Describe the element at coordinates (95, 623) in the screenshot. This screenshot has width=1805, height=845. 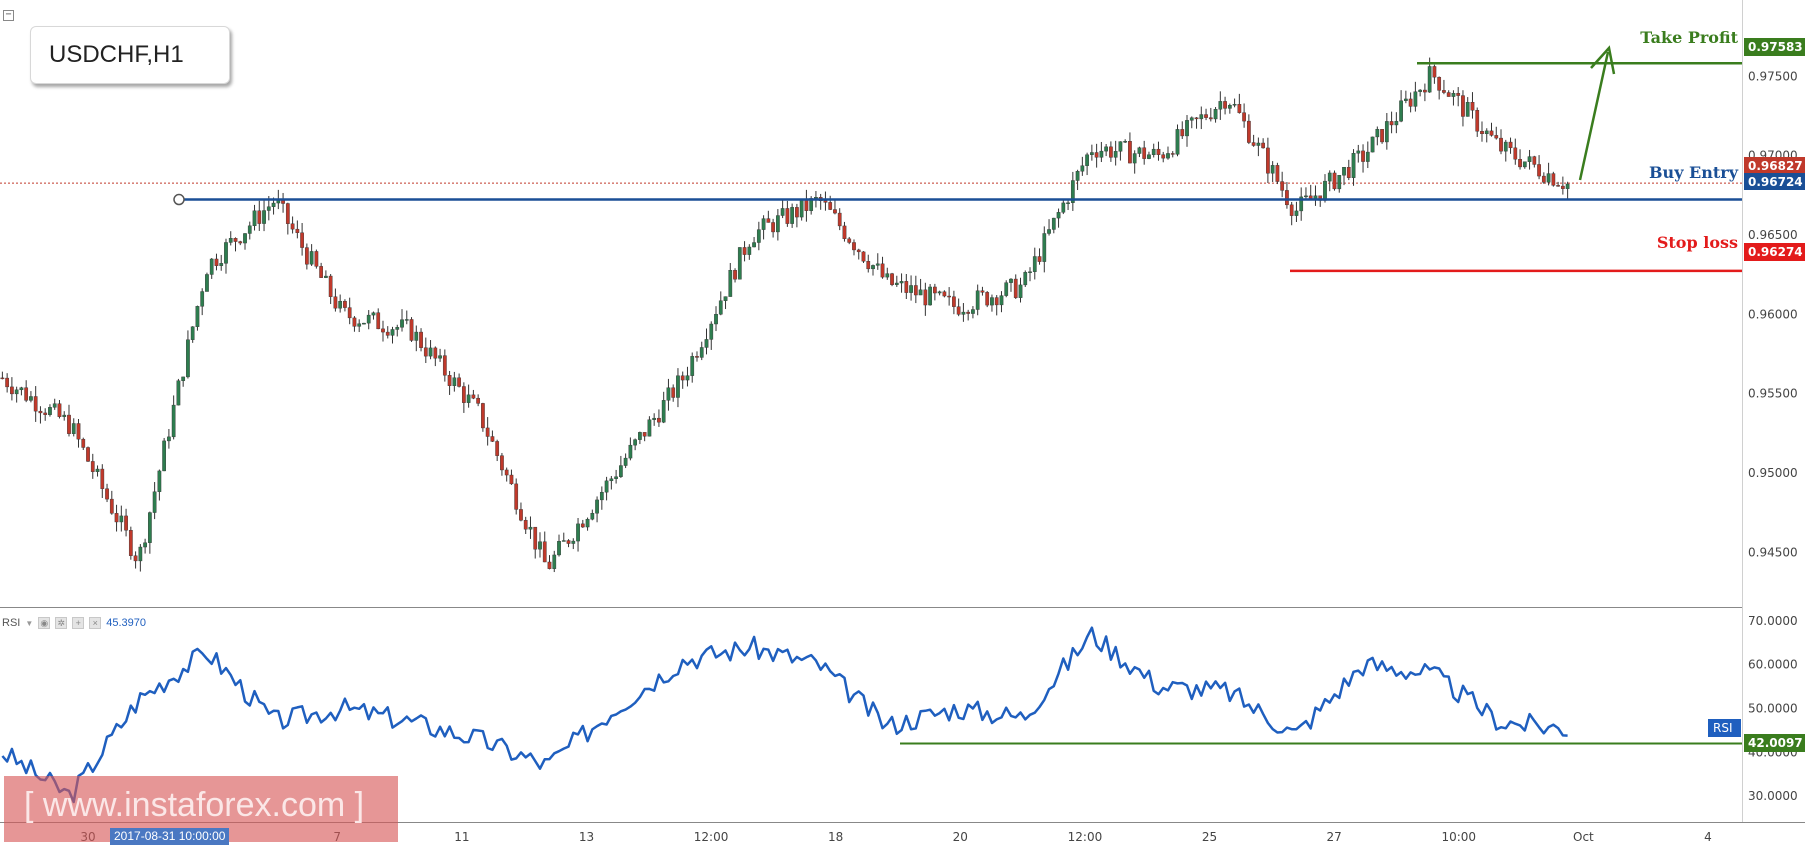
I see `close-icon: ×` at that location.